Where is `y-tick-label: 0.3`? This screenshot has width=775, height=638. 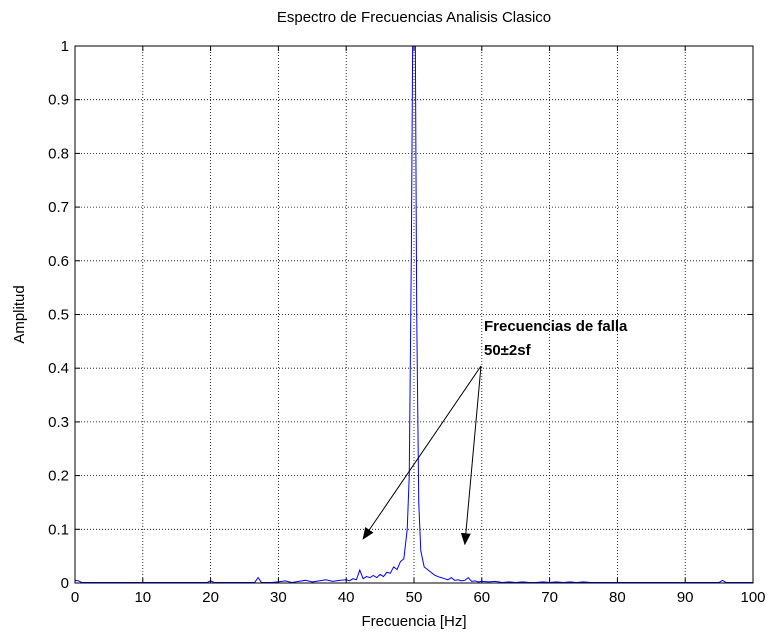 y-tick-label: 0.3 is located at coordinates (58, 422).